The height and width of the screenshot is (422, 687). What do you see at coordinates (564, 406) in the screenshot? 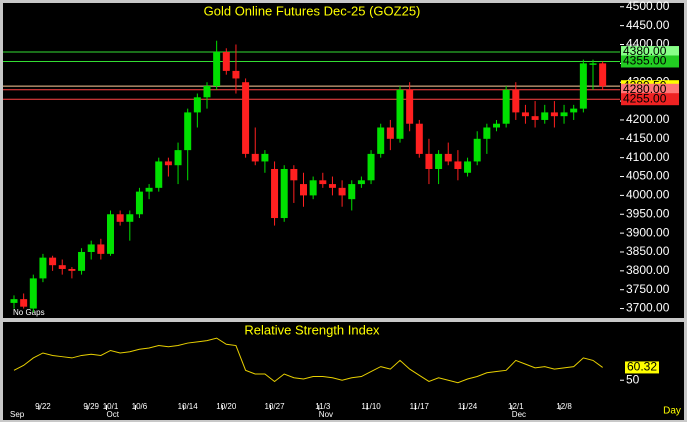
I see `x-tick-label: 12/8` at bounding box center [564, 406].